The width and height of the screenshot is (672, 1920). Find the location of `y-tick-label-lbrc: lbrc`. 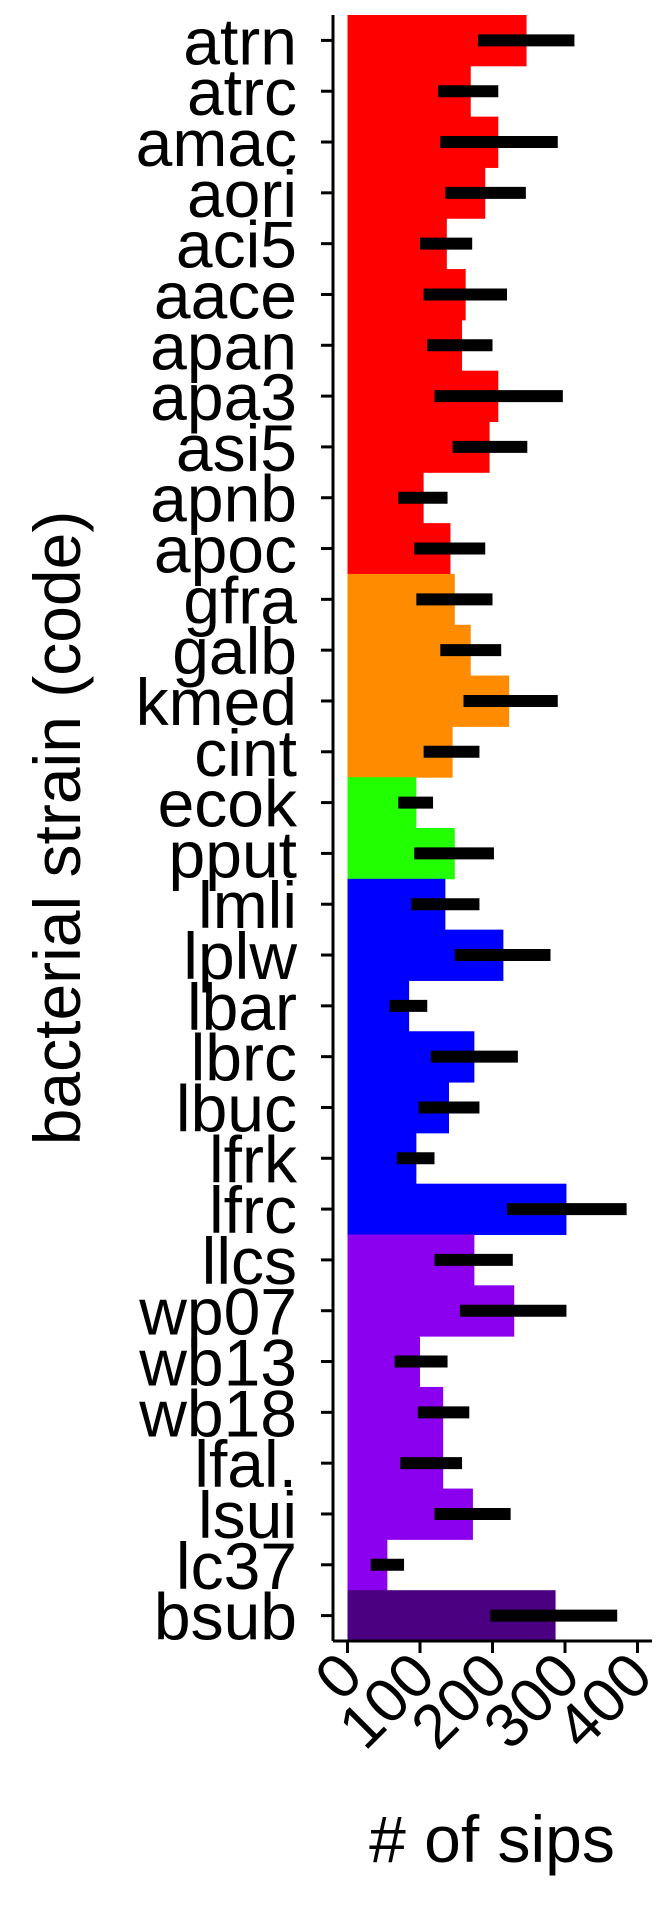

y-tick-label-lbrc: lbrc is located at coordinates (244, 1058).